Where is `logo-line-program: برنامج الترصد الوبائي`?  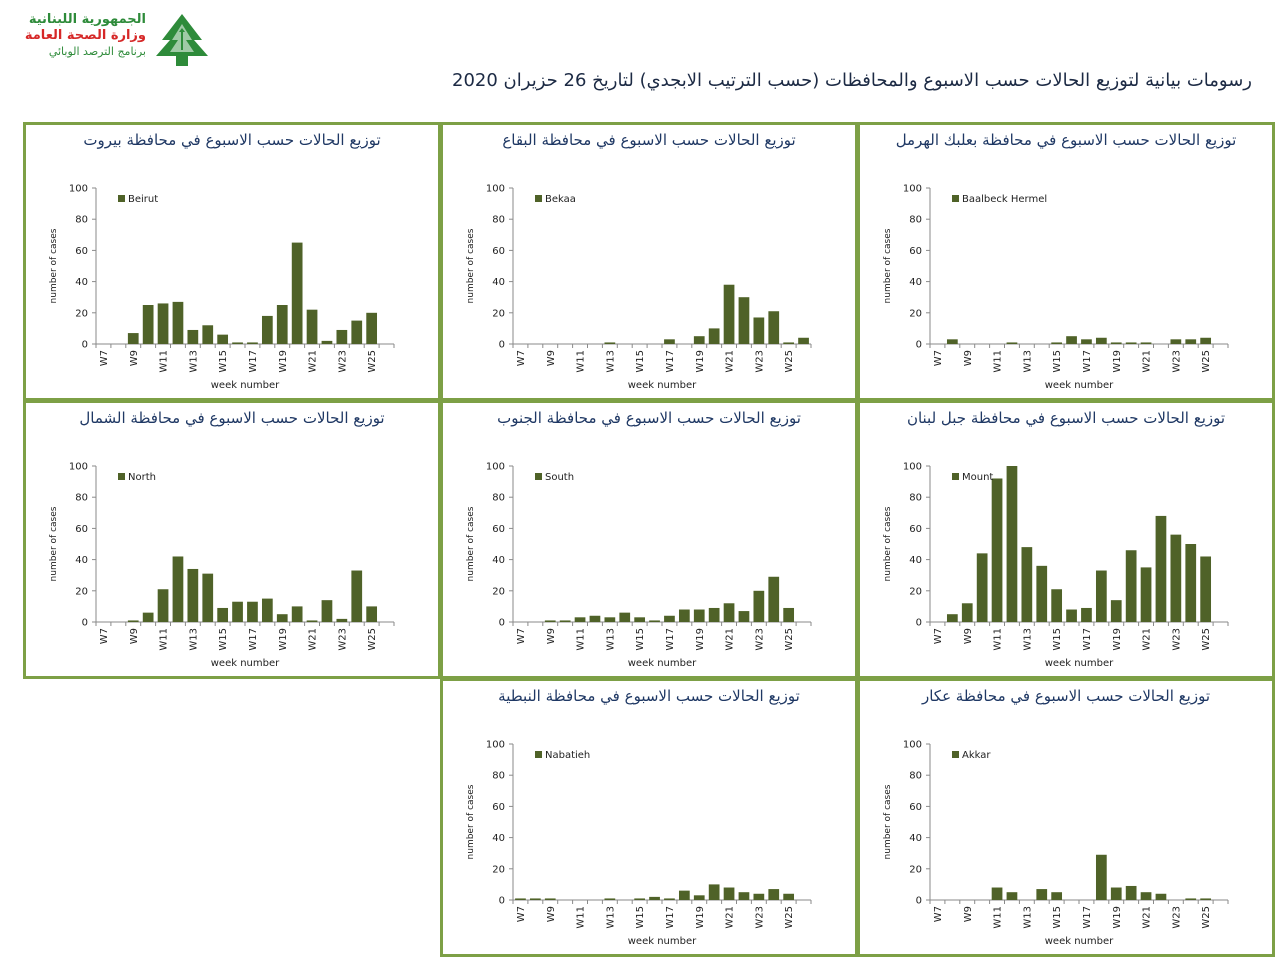 logo-line-program: برنامج الترصد الوبائي is located at coordinates (97, 51).